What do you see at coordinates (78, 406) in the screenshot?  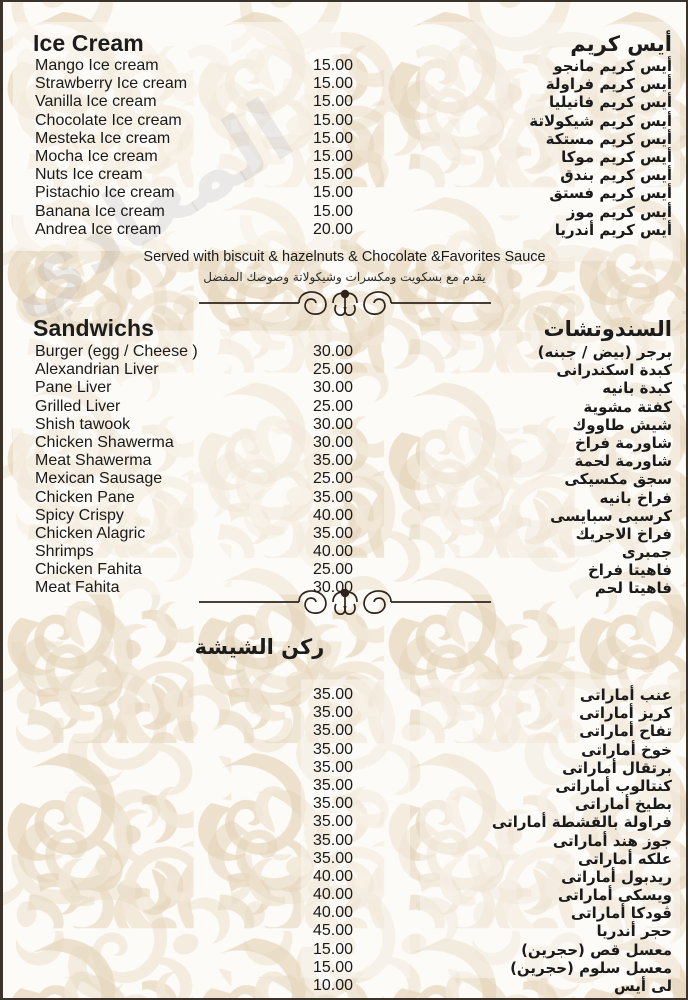 I see `item-name-en: Grilled Liver` at bounding box center [78, 406].